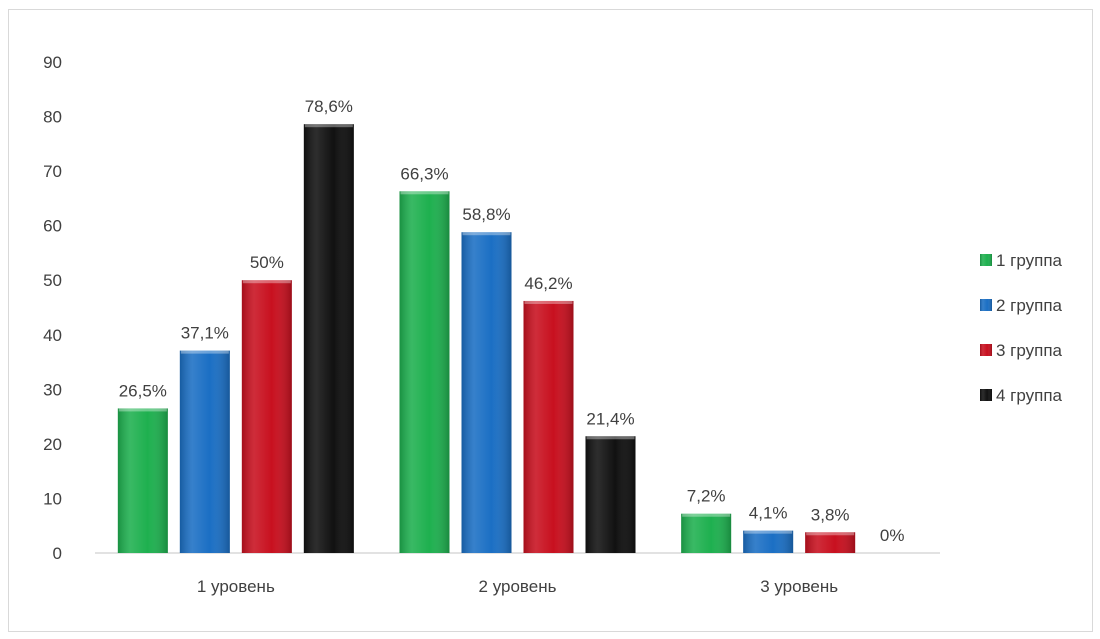  Describe the element at coordinates (57, 553) in the screenshot. I see `y-tick-label: 0` at that location.